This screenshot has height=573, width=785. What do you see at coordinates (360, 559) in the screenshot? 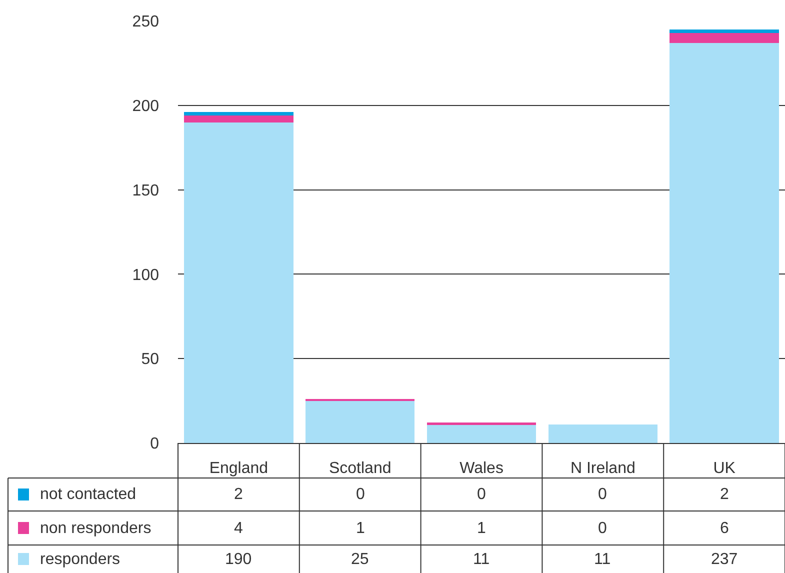
I see `data-label: 25` at bounding box center [360, 559].